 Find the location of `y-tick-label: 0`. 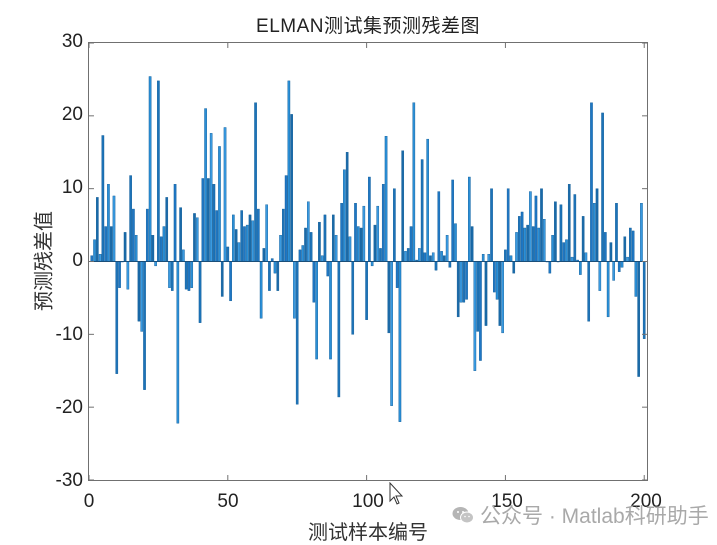

y-tick-label: 0 is located at coordinates (77, 261).